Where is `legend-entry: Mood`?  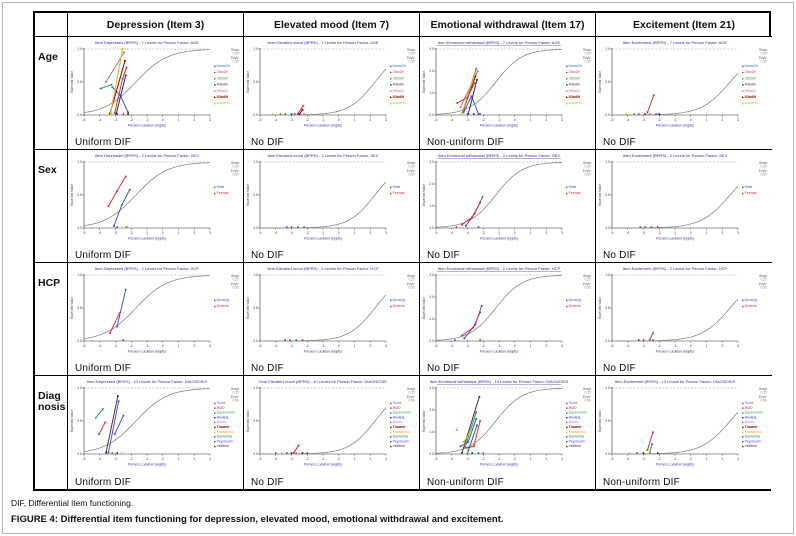 legend-entry: Mood is located at coordinates (749, 422).